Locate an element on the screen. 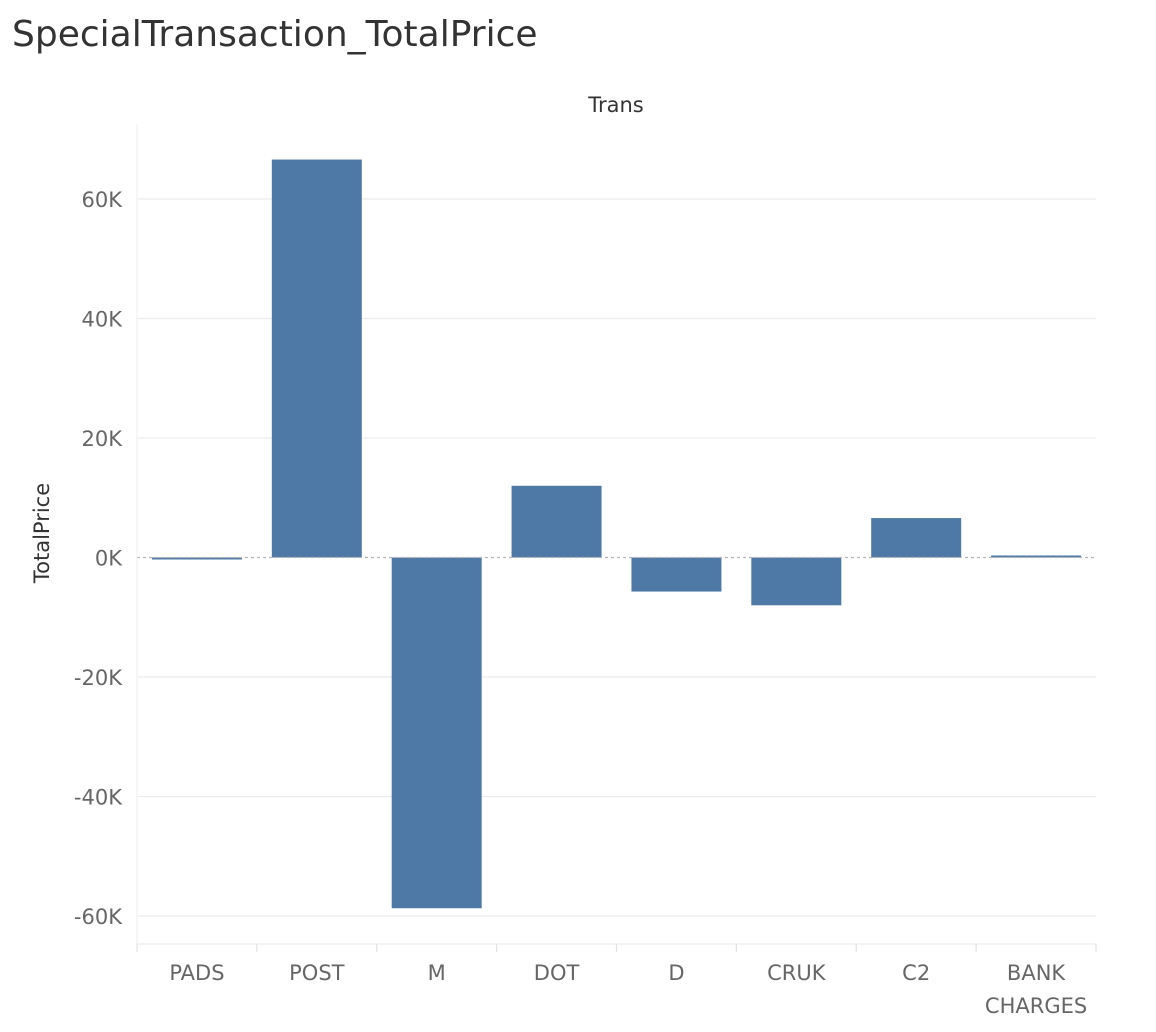 Image resolution: width=1156 pixels, height=1032 pixels. x-tick-label: DOT is located at coordinates (557, 973).